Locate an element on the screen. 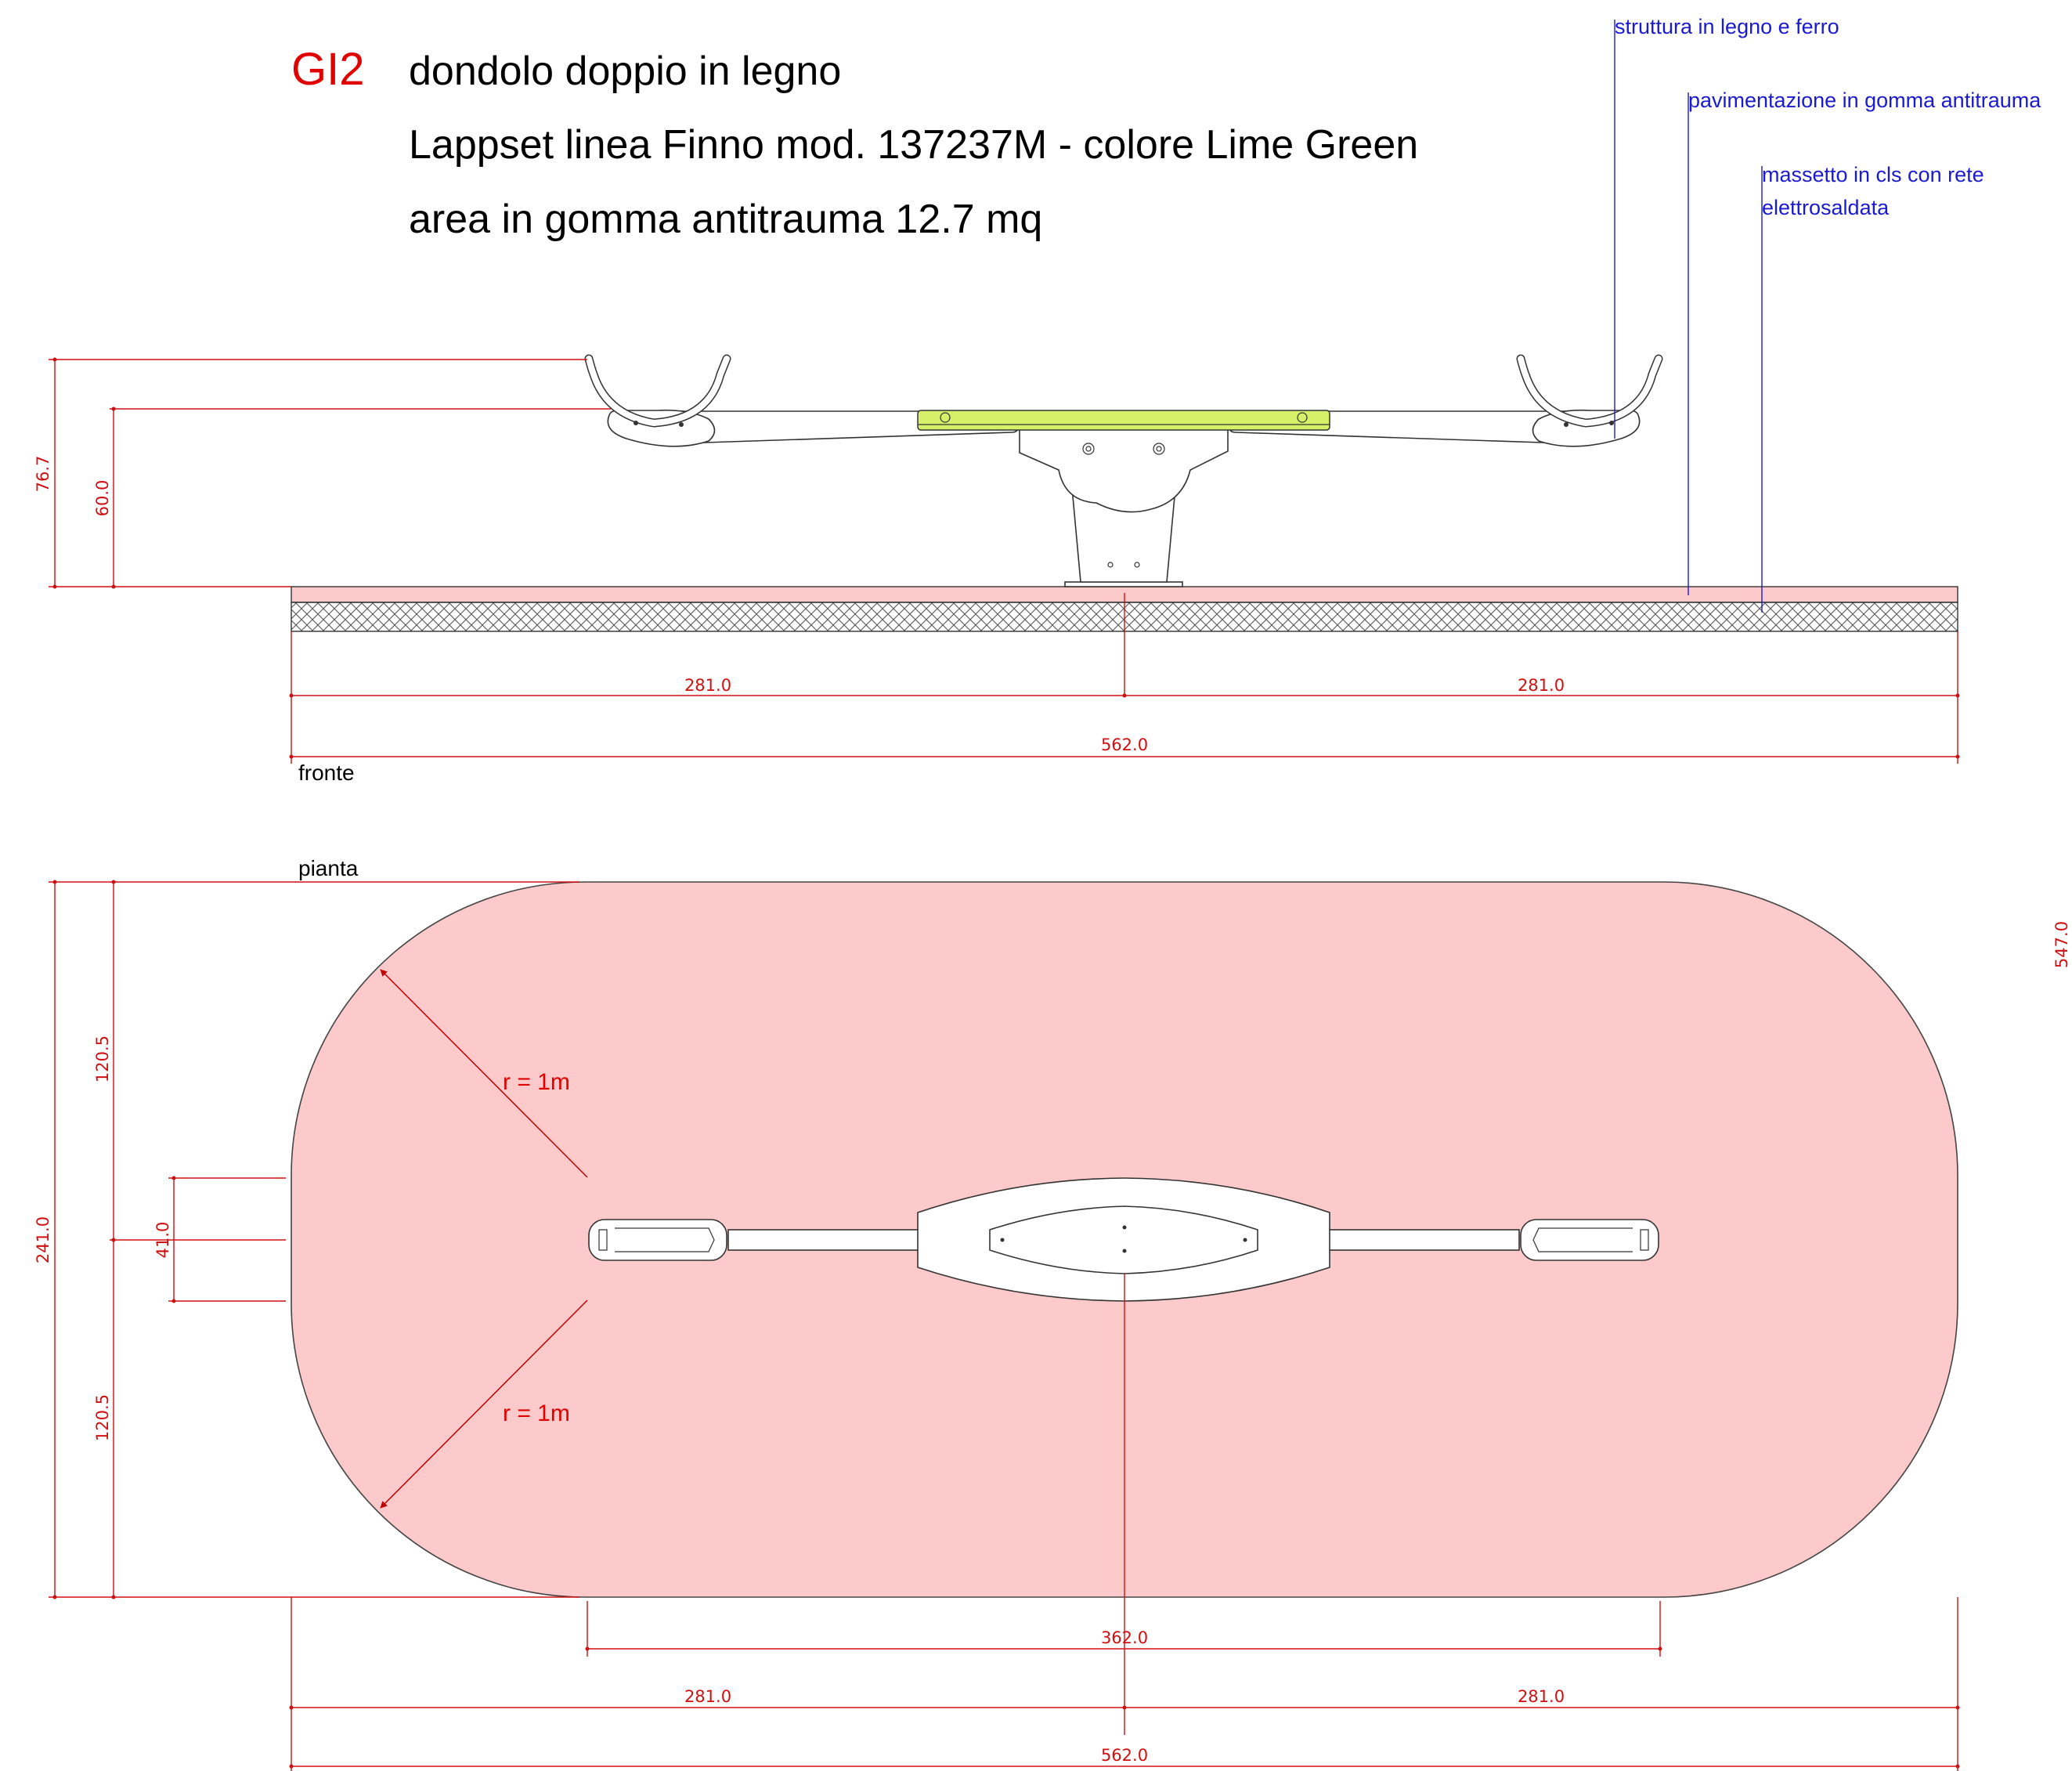 This screenshot has height=1771, width=2072. item-code: GI2 is located at coordinates (328, 69).